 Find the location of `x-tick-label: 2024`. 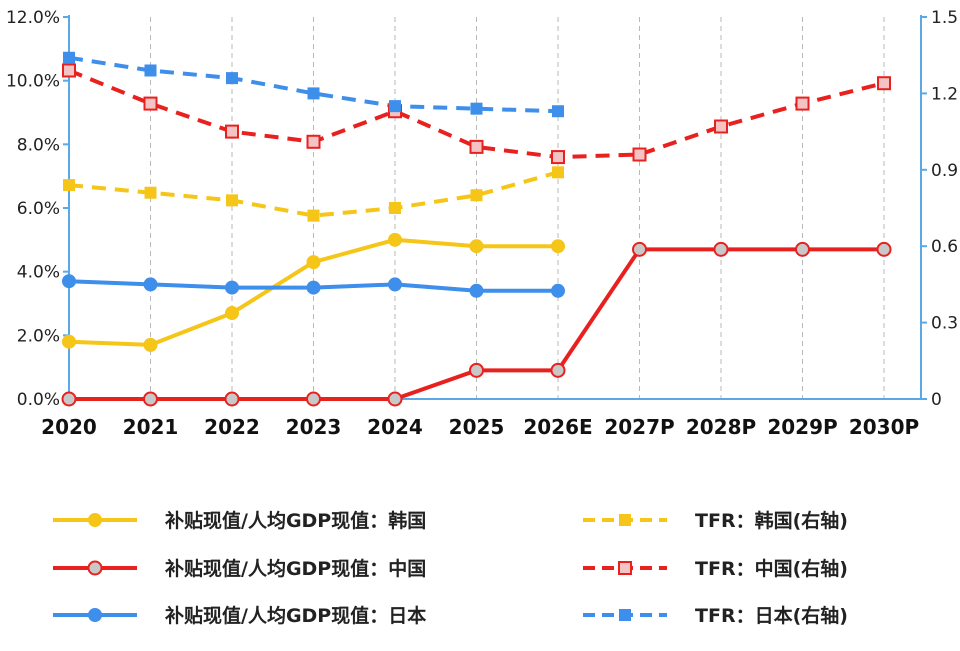

x-tick-label: 2024 is located at coordinates (395, 427).